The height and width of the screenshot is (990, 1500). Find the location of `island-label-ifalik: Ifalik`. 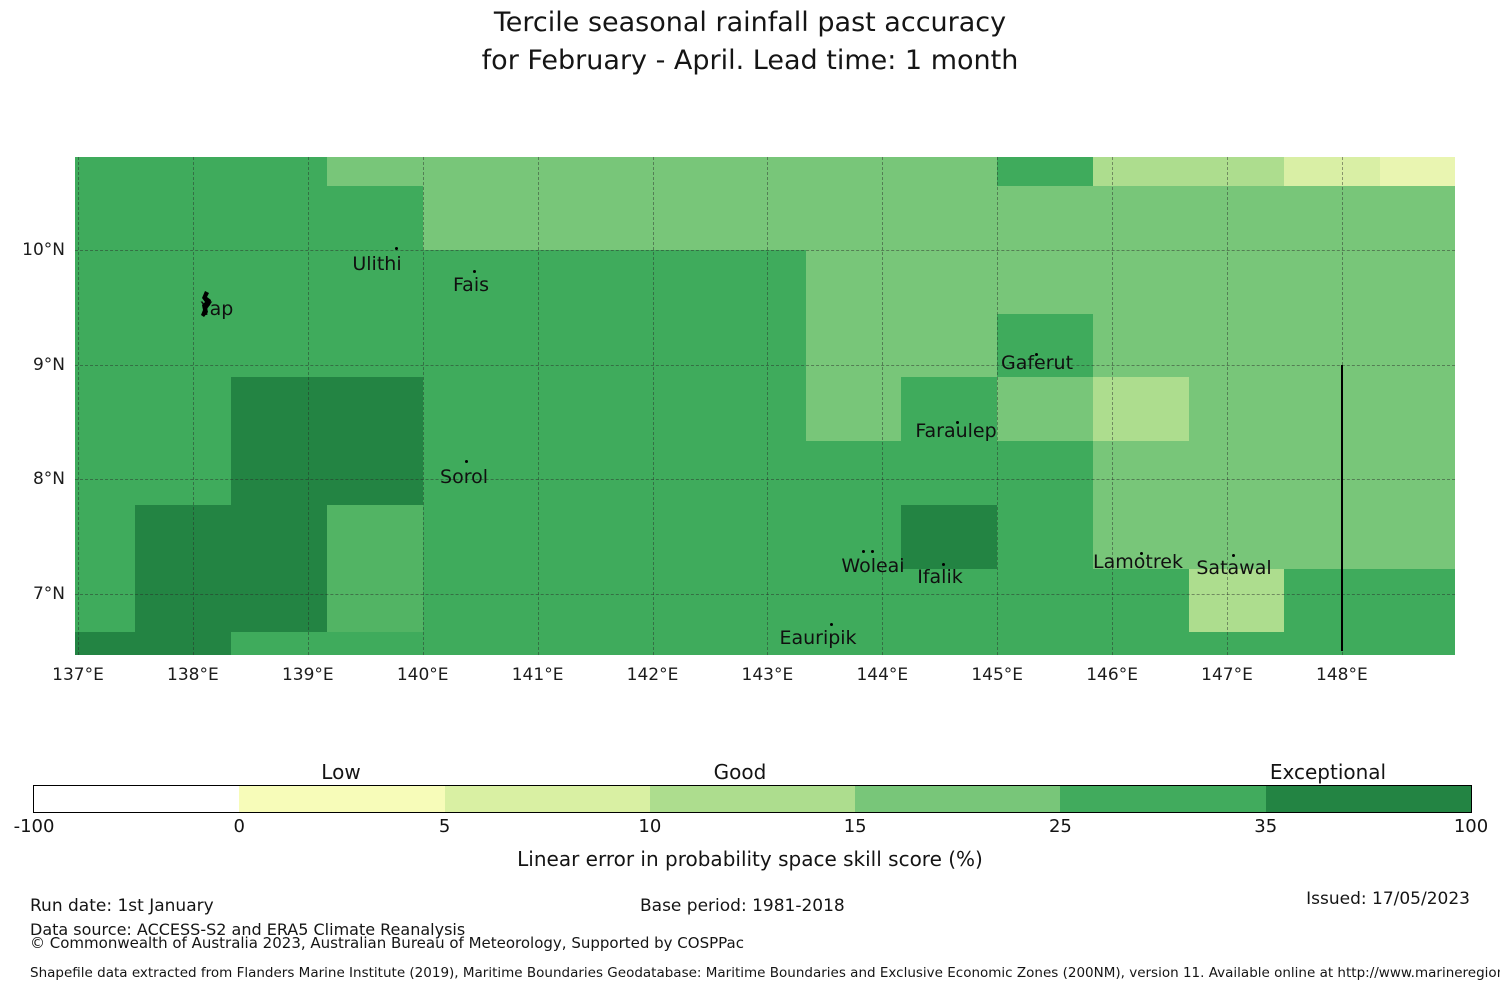

island-label-ifalik: Ifalik is located at coordinates (940, 577).